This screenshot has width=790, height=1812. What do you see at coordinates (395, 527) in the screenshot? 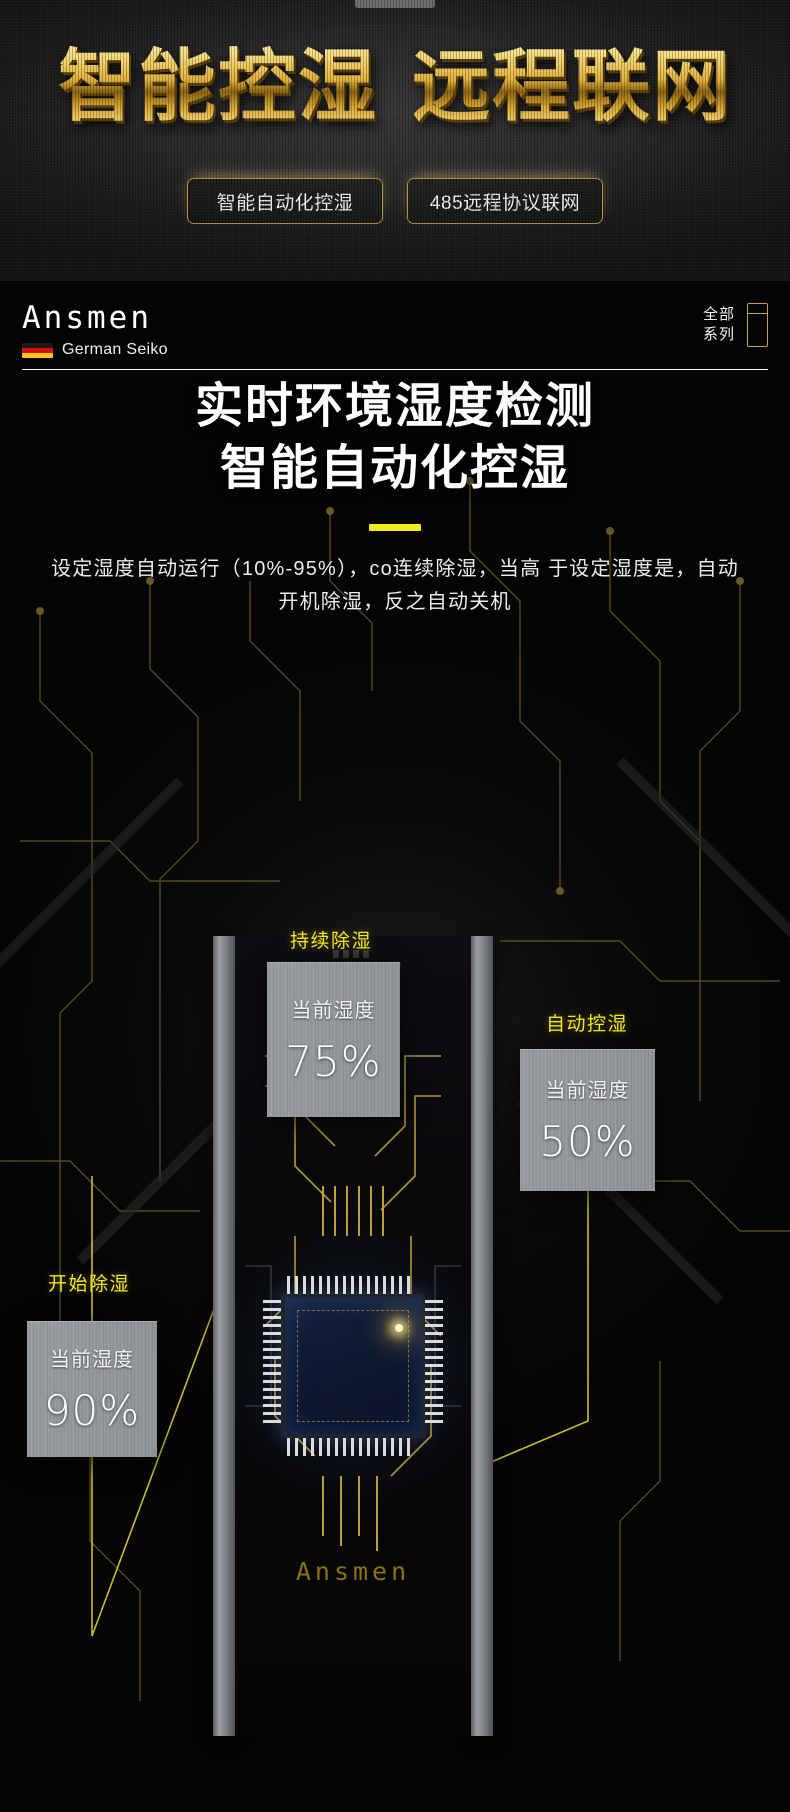
I see `title-divider` at bounding box center [395, 527].